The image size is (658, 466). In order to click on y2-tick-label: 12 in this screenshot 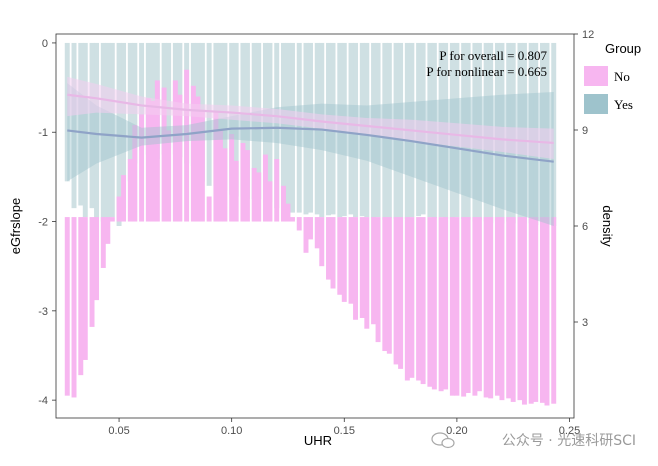, I will do `click(588, 35)`.